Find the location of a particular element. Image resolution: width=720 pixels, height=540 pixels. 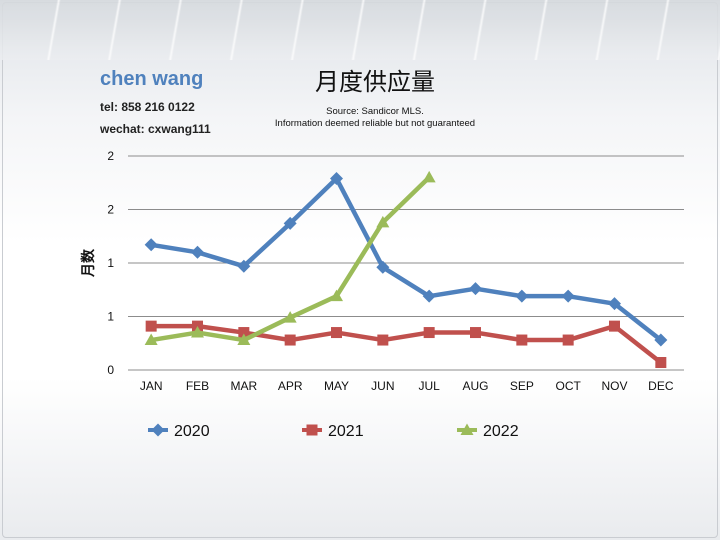

legend-item-2020: 2020 is located at coordinates (179, 431).